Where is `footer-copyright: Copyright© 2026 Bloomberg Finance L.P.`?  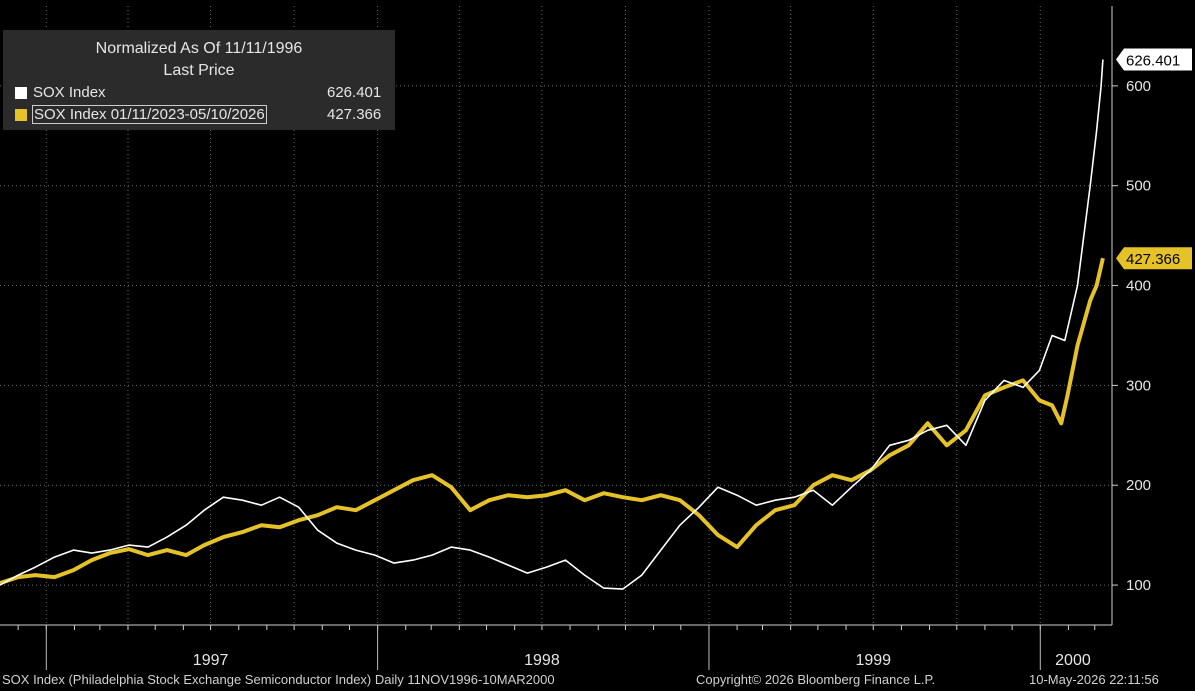
footer-copyright: Copyright© 2026 Bloomberg Finance L.P. is located at coordinates (816, 679).